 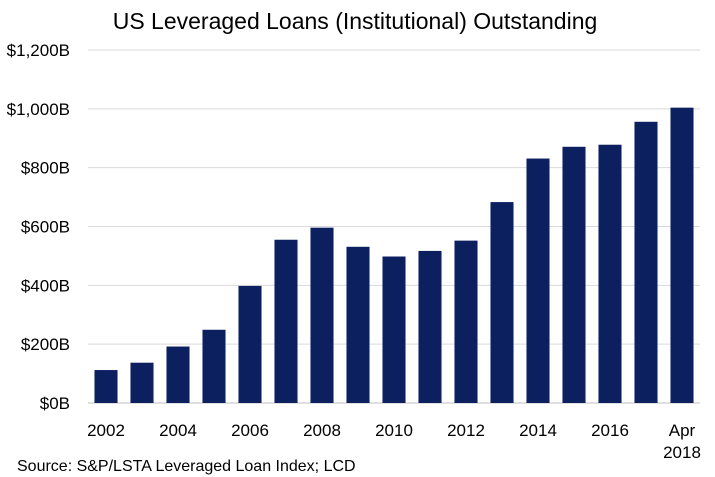 What do you see at coordinates (38, 109) in the screenshot?
I see `y-tick-label: $1,000B` at bounding box center [38, 109].